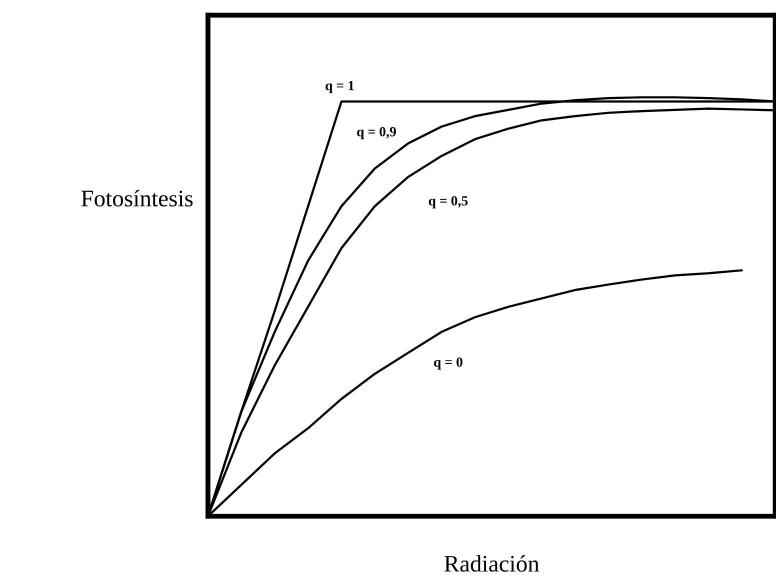 This screenshot has width=776, height=584. Describe the element at coordinates (448, 363) in the screenshot. I see `series-label: q = 0` at that location.